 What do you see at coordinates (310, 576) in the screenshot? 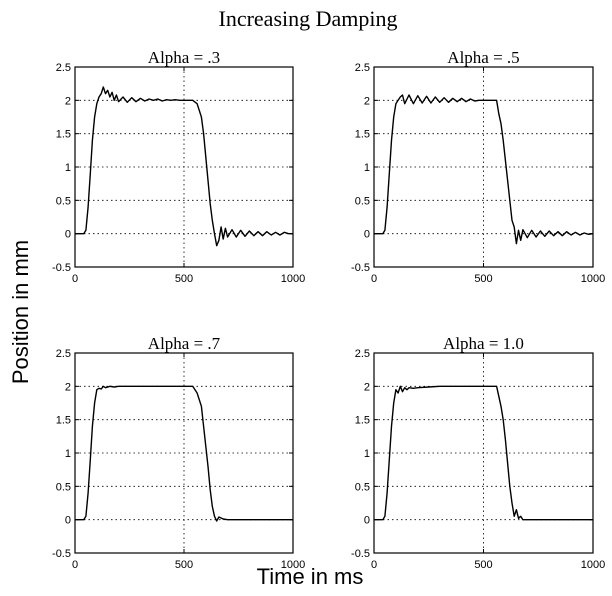
I see `x-axis-label: Time in ms` at bounding box center [310, 576].